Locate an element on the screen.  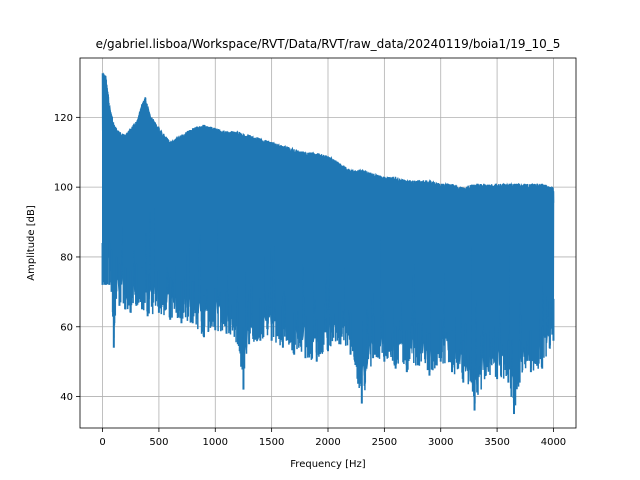
y-tick-label: 120 is located at coordinates (63, 118).